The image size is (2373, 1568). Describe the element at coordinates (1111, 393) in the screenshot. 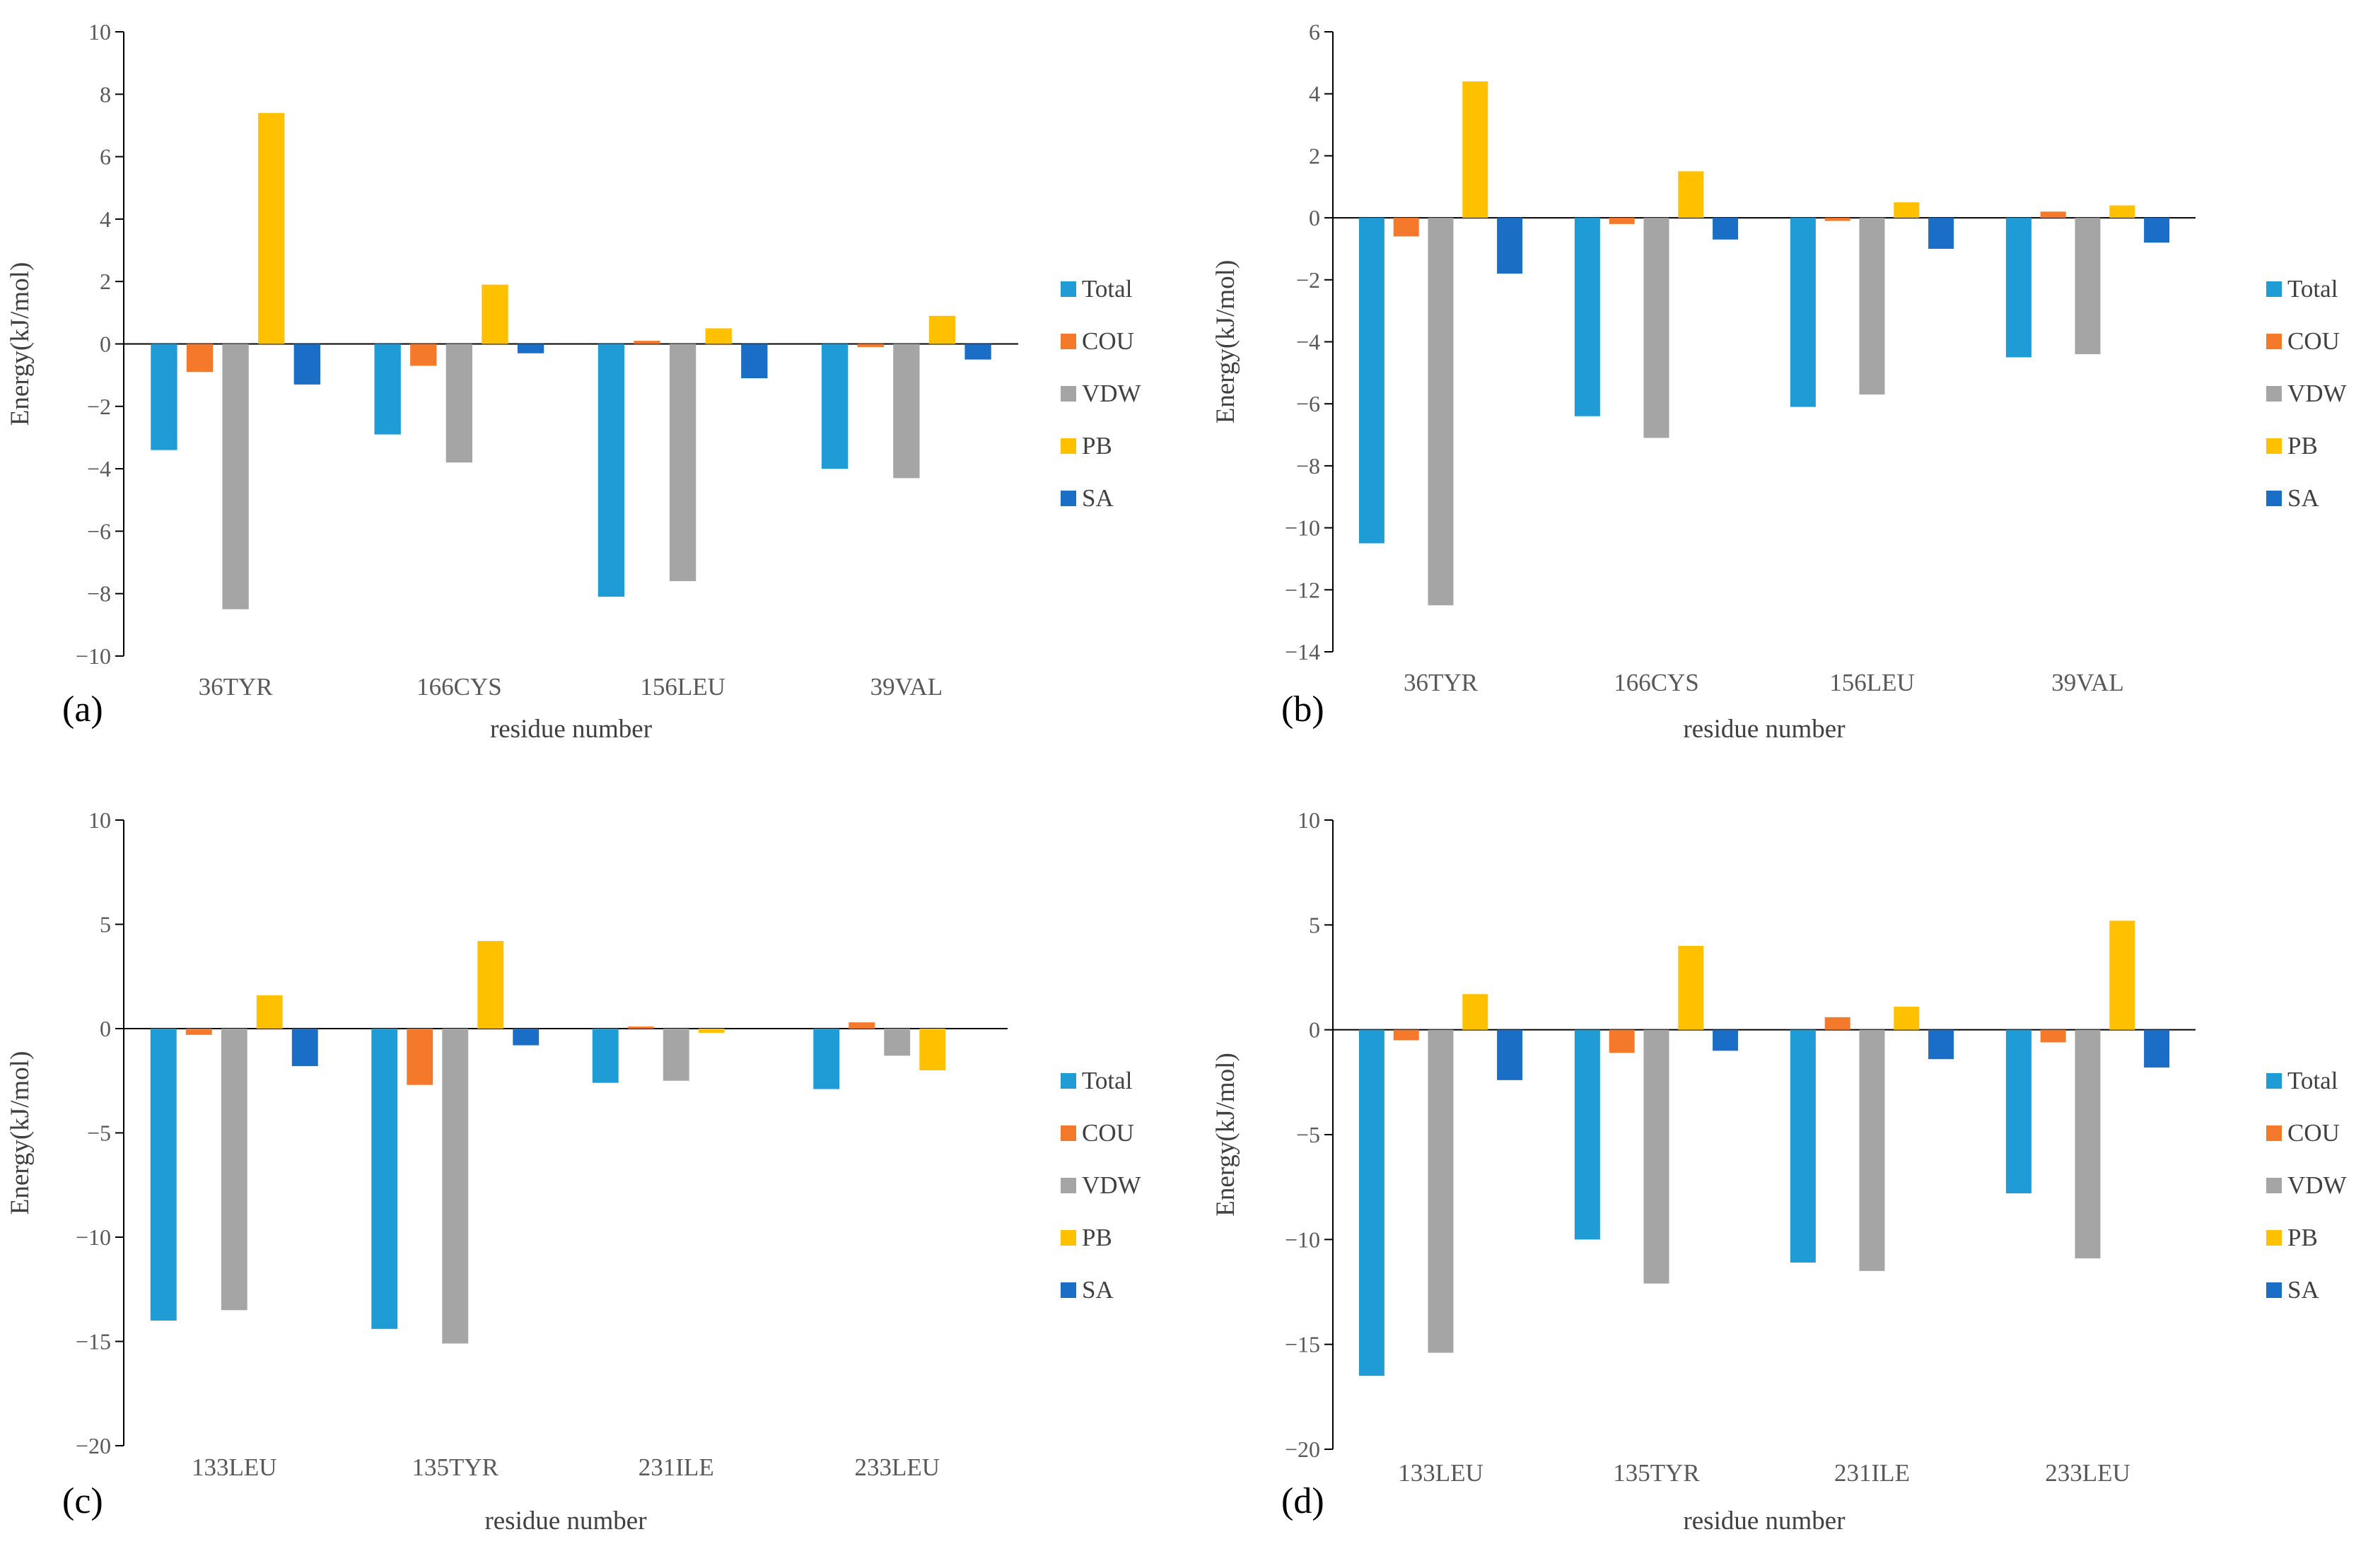

I see `legend-label-vdw: VDW` at that location.